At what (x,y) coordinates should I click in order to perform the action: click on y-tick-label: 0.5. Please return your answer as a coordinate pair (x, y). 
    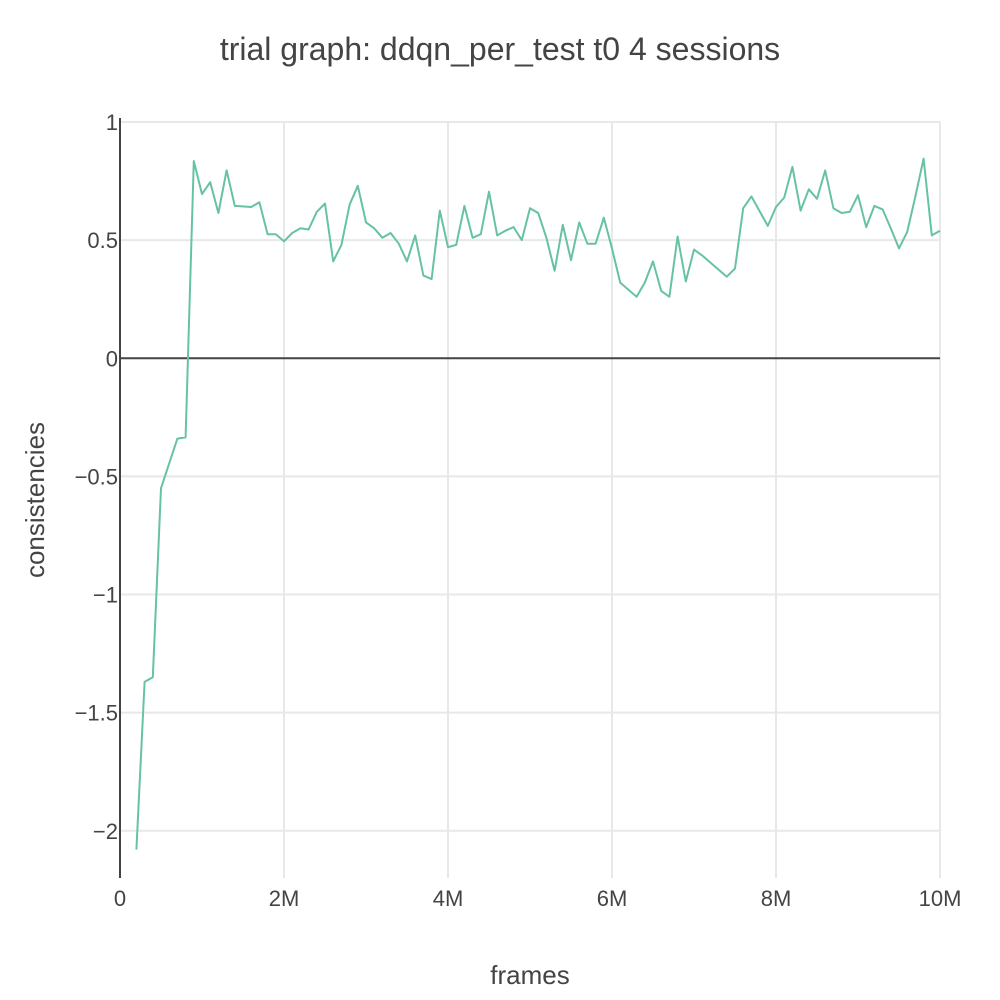
    Looking at the image, I should click on (102, 240).